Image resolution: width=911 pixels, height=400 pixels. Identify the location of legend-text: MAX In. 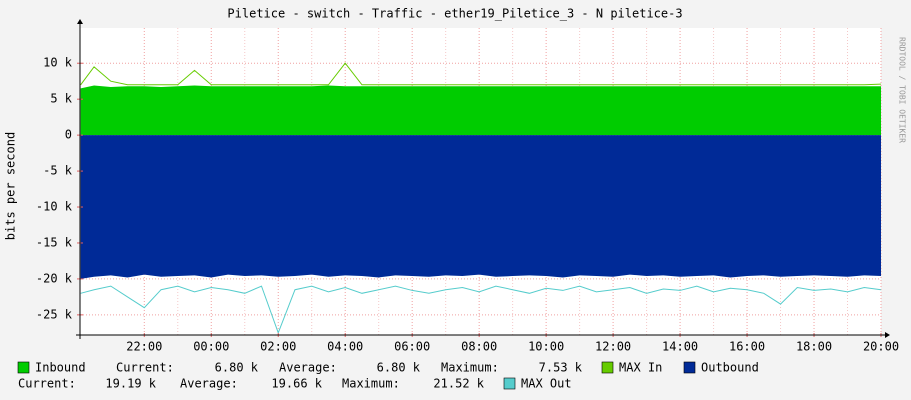
(640, 368).